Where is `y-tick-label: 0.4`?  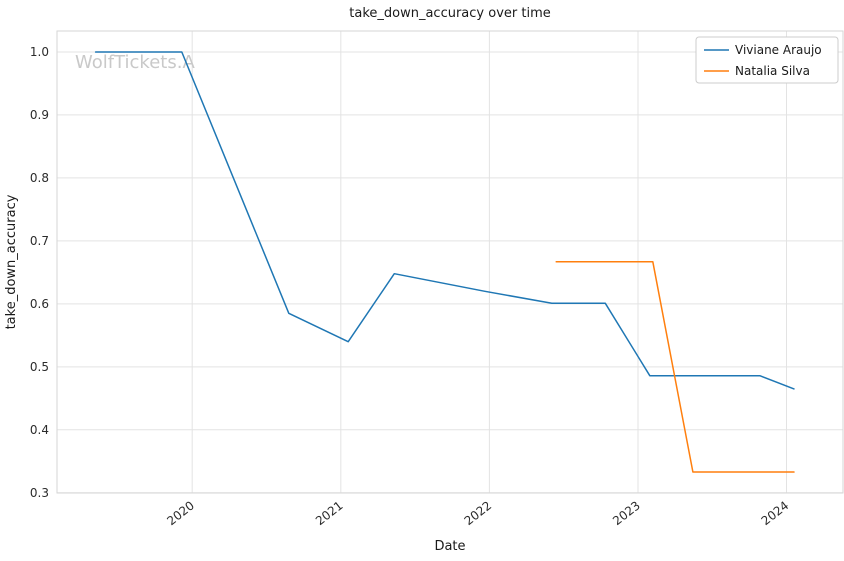
y-tick-label: 0.4 is located at coordinates (39, 430).